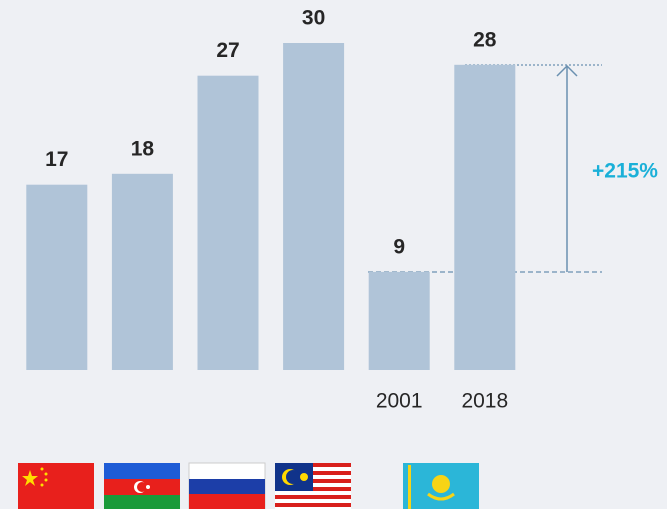  I want to click on arrow-head, so click(567, 70).